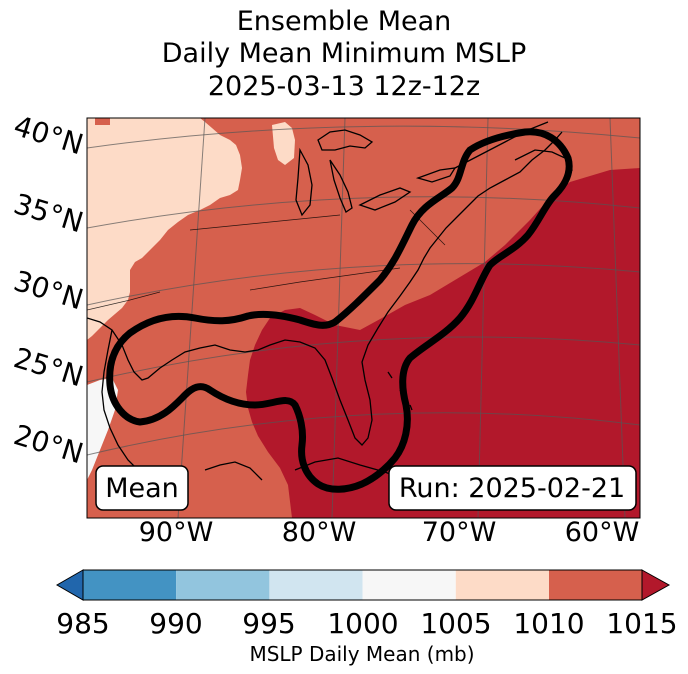 The image size is (688, 674). Describe the element at coordinates (548, 623) in the screenshot. I see `colorbar-tick-1010: 1010` at that location.